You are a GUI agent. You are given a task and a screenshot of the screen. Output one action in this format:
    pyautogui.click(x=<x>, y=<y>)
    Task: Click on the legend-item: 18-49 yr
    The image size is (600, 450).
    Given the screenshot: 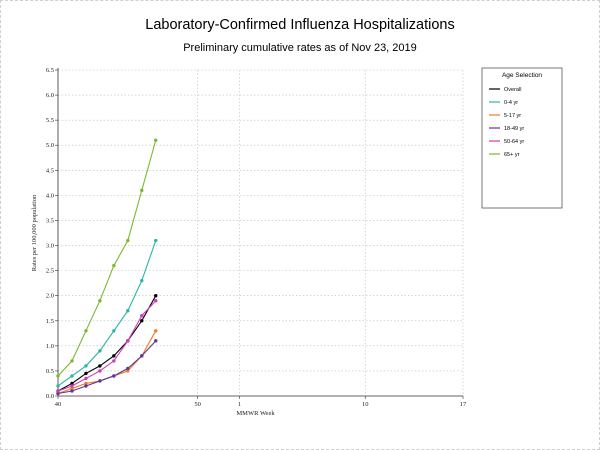 What is the action you would take?
    pyautogui.click(x=506, y=129)
    